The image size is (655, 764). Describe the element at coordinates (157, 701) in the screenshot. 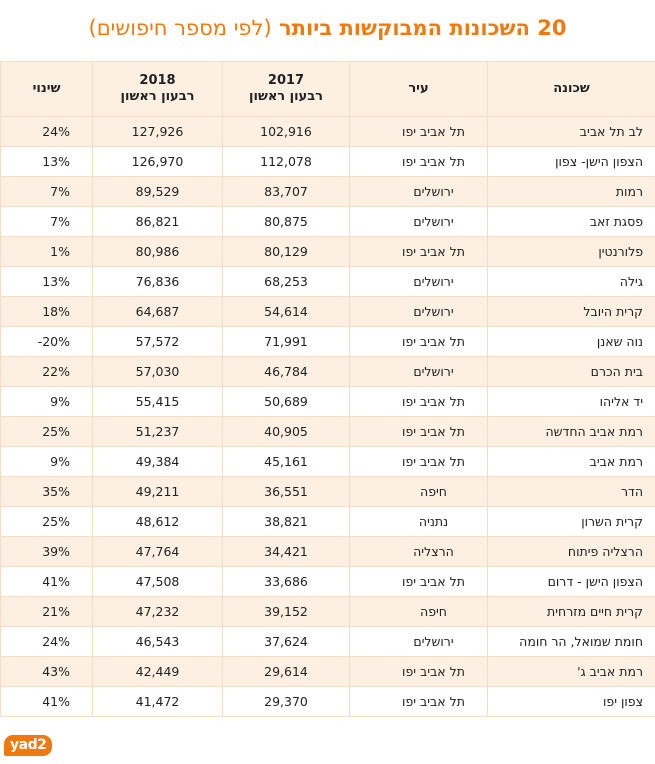

I see `cell-2018: 41,472` at that location.